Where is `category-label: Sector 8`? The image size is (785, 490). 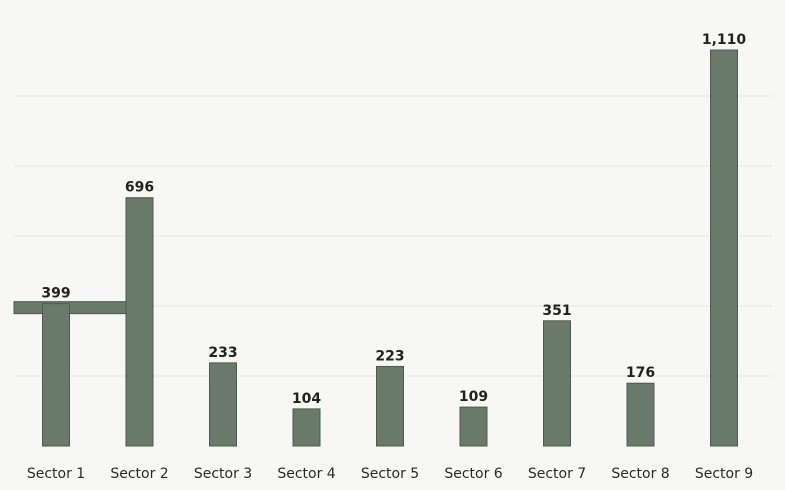
category-label: Sector 8 is located at coordinates (640, 474).